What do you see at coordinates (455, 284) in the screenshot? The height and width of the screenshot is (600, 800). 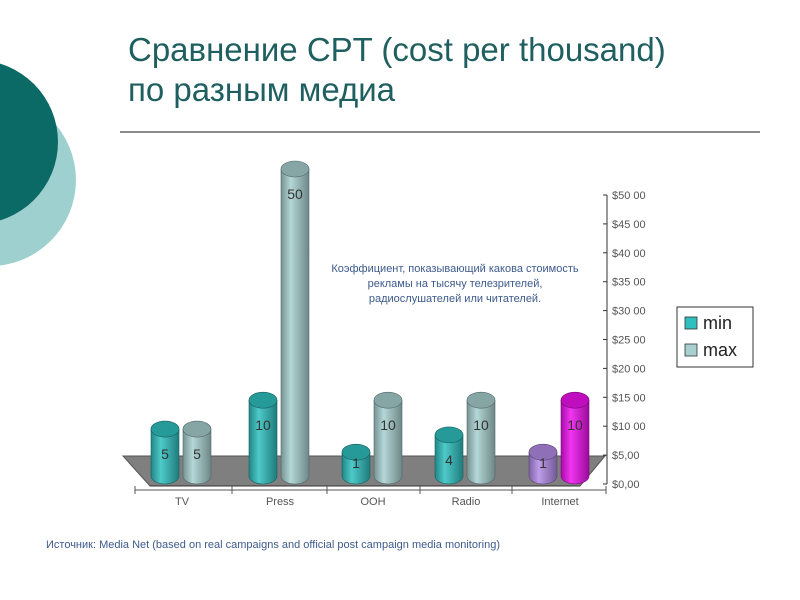 I see `chart-annotation-line: рекламы на тысячу телезрителей,` at bounding box center [455, 284].